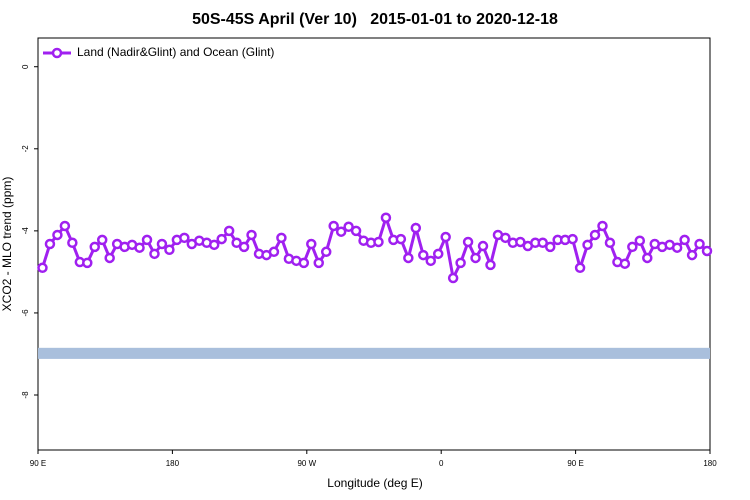 The image size is (750, 500). What do you see at coordinates (175, 52) in the screenshot?
I see `legend-label: Land (Nadir&Glint) and Ocean (Glint)` at bounding box center [175, 52].